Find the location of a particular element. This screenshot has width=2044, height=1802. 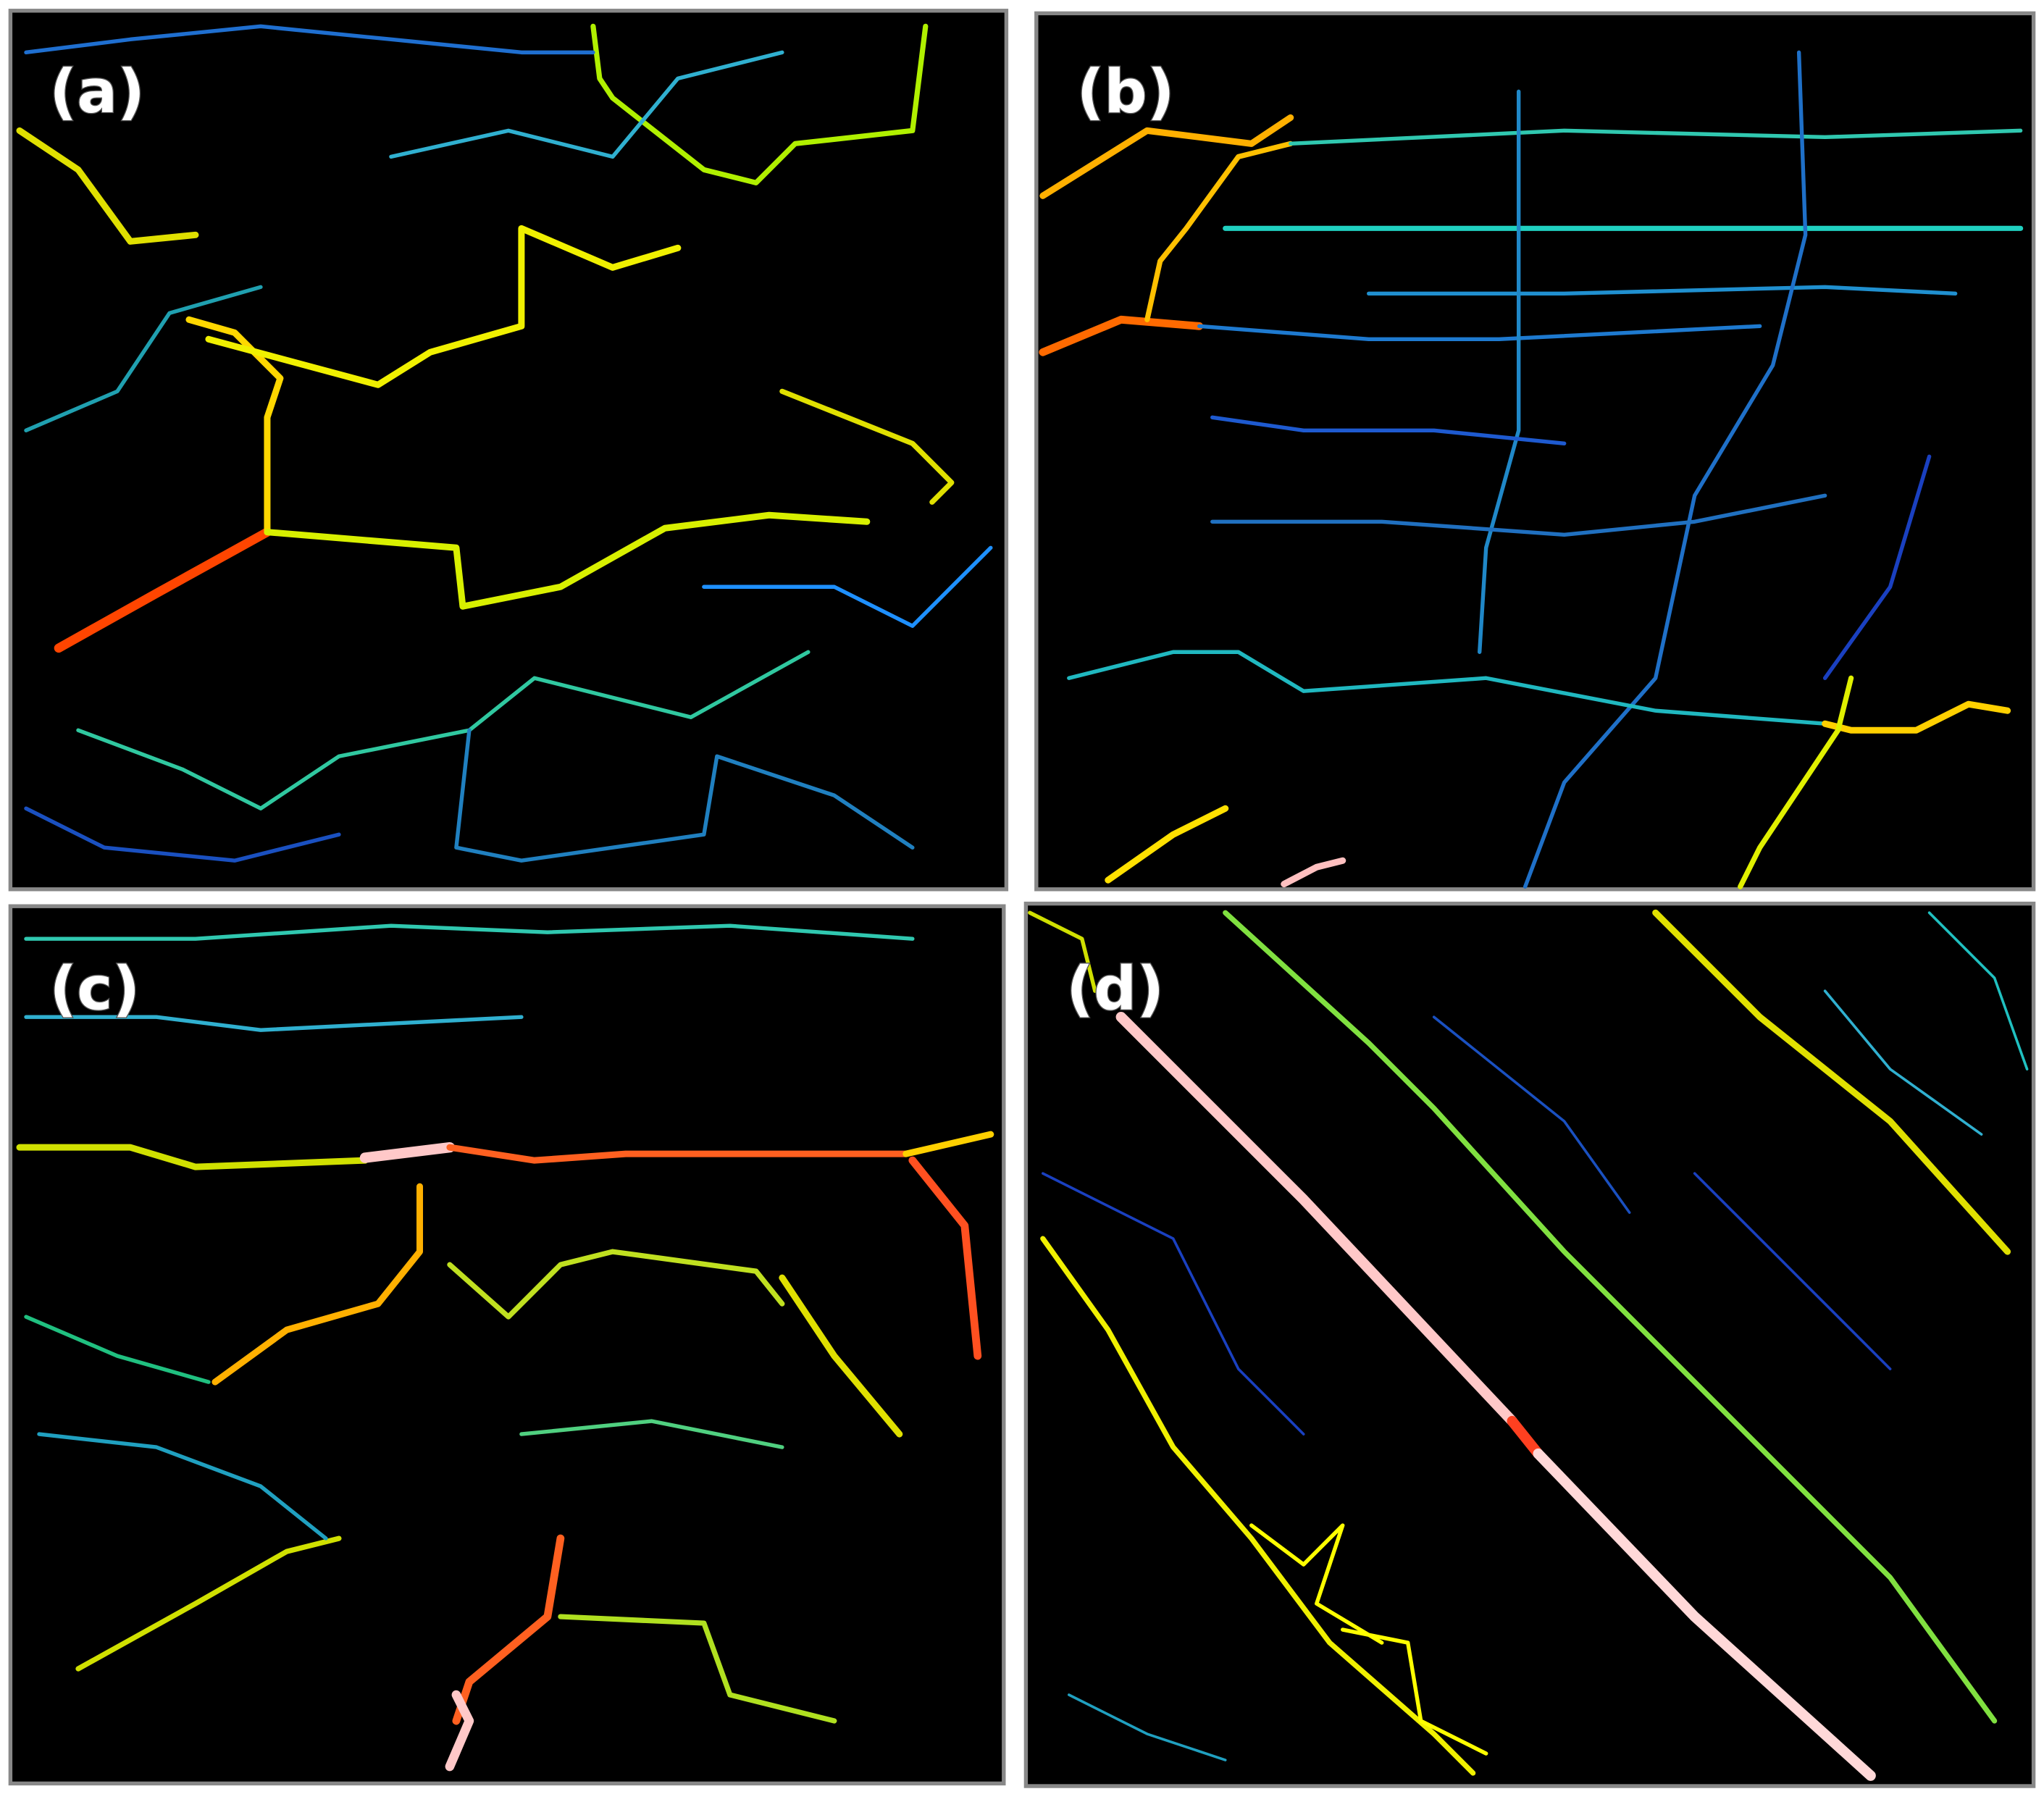

panel-label: (d) is located at coordinates (1115, 988).